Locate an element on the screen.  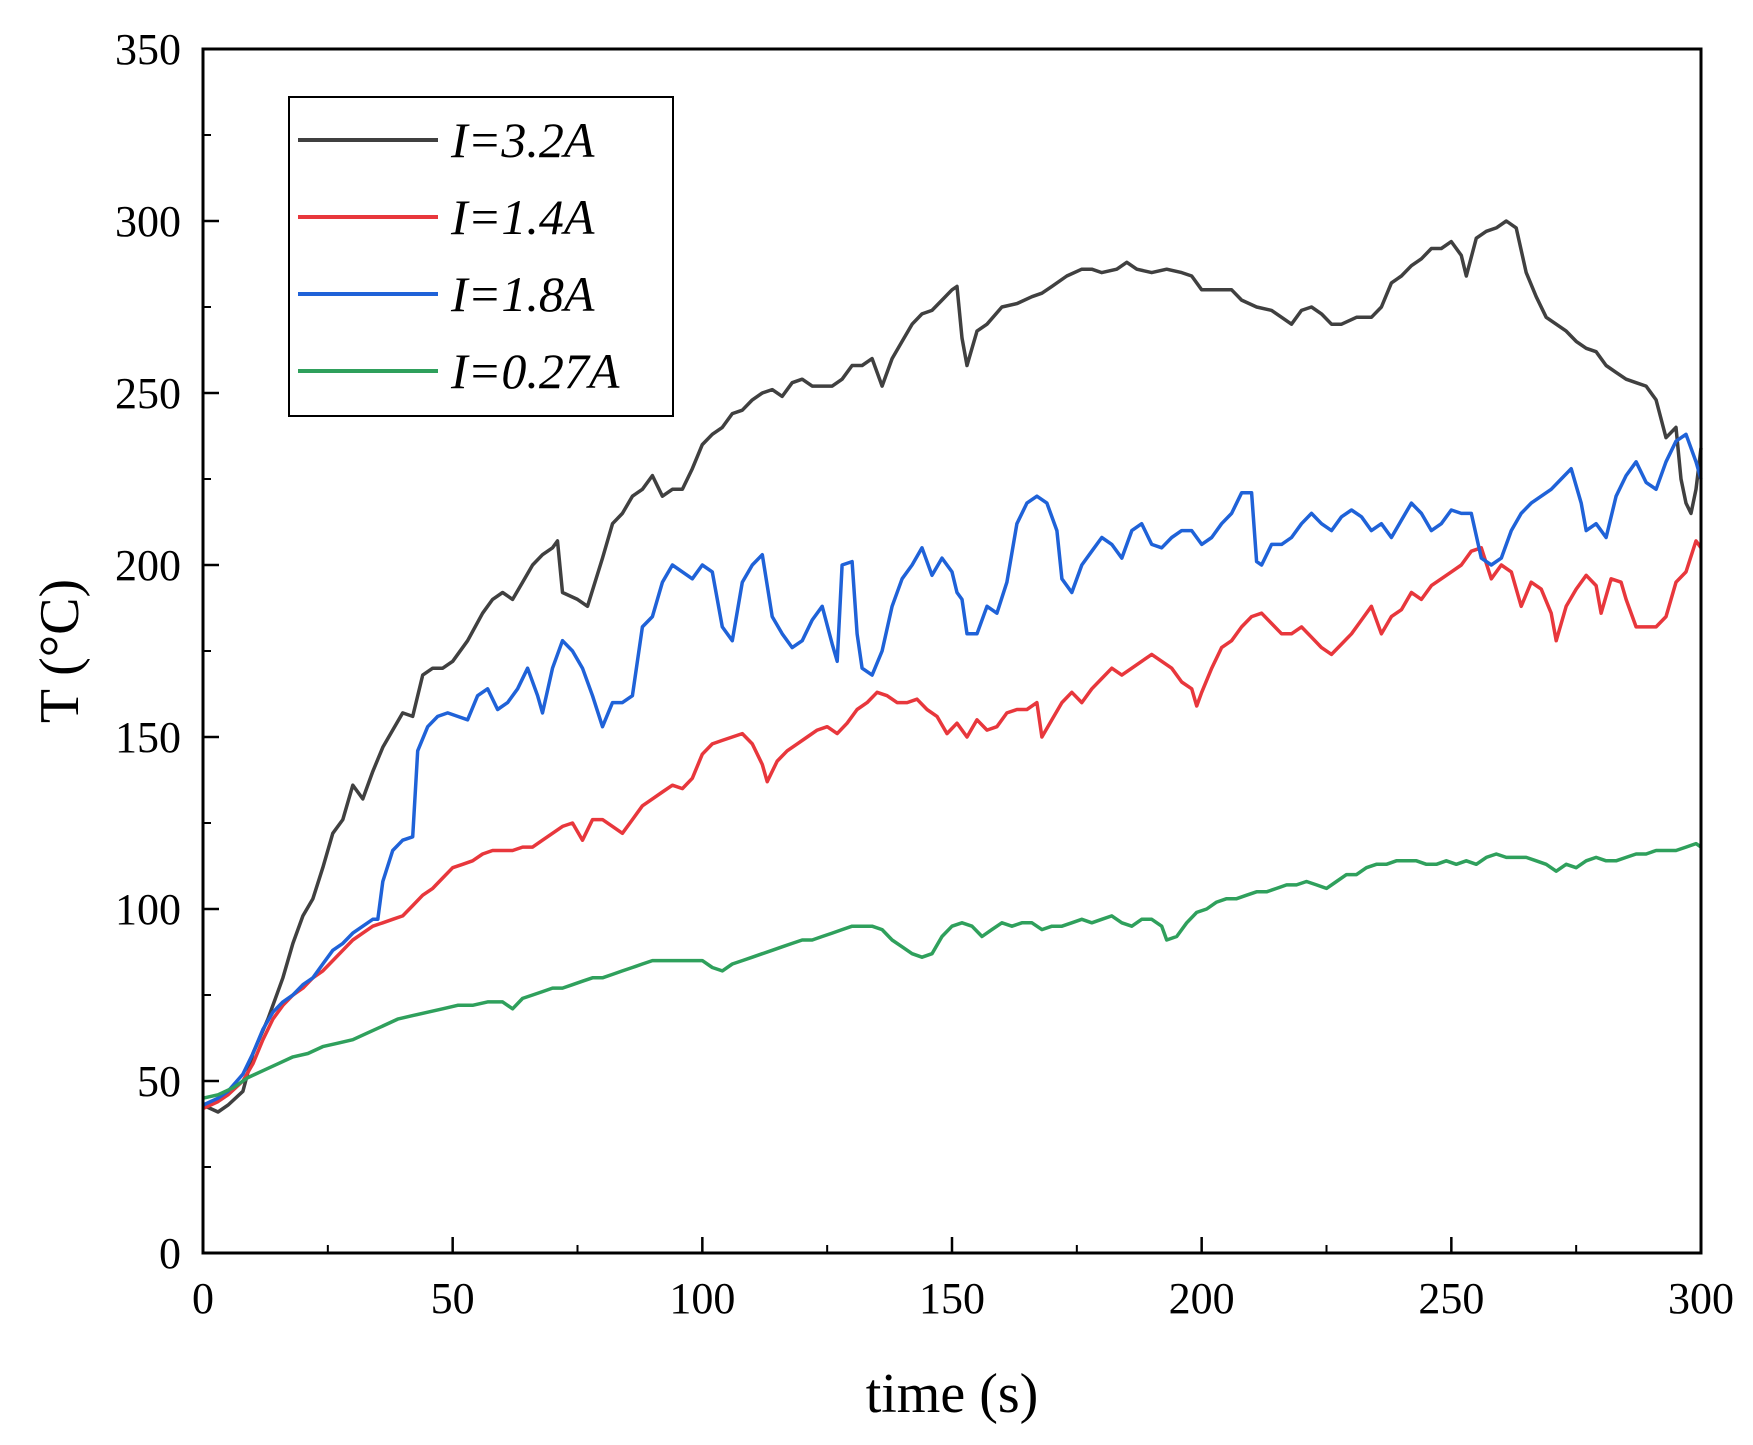
y-tick-label: 200 is located at coordinates (148, 565).